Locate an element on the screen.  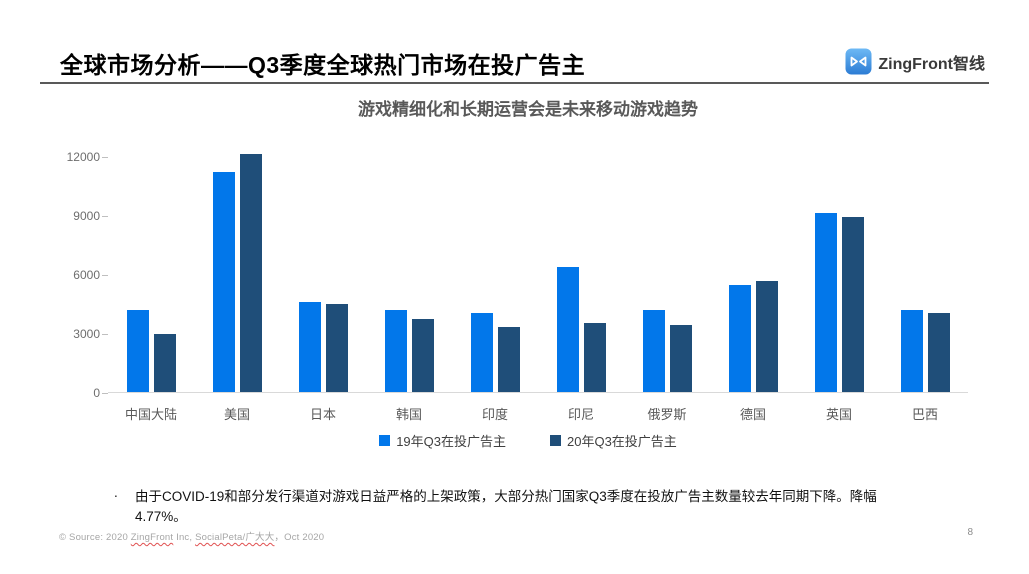
zingfront-logo-text: ZingFront智线 is located at coordinates (931, 64).